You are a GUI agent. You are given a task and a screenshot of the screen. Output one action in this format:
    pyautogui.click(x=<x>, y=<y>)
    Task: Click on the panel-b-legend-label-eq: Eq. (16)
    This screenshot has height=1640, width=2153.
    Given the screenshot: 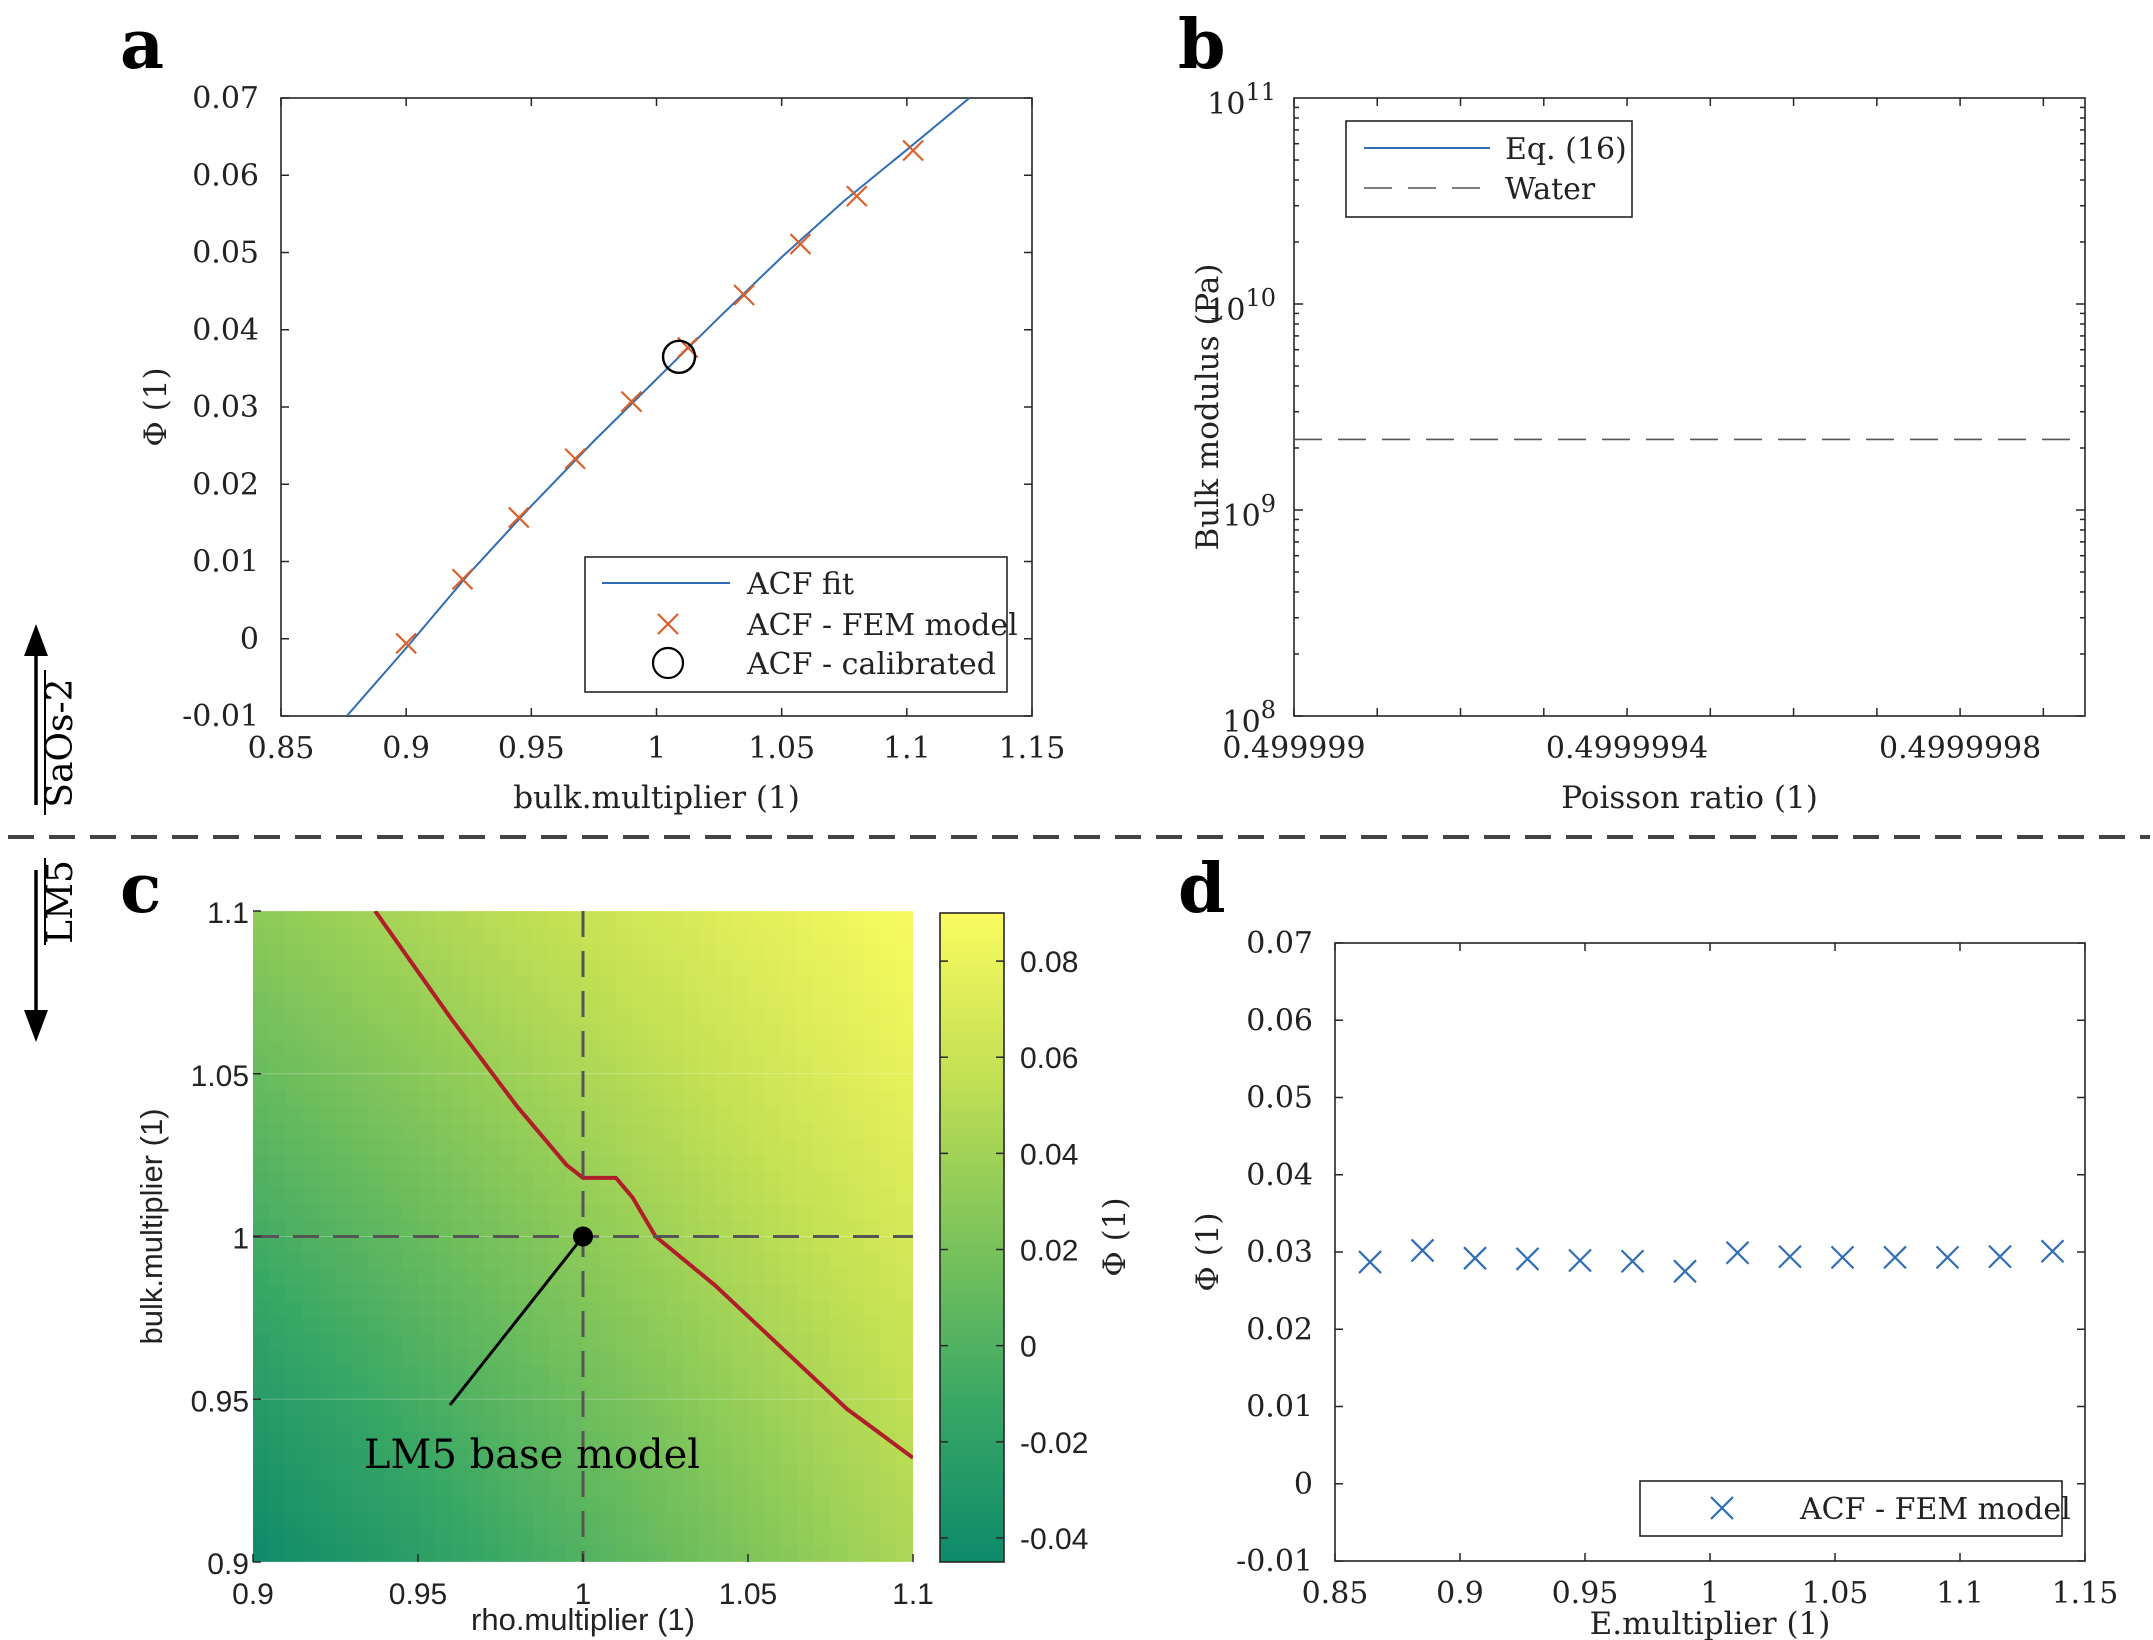 What is the action you would take?
    pyautogui.click(x=1566, y=149)
    